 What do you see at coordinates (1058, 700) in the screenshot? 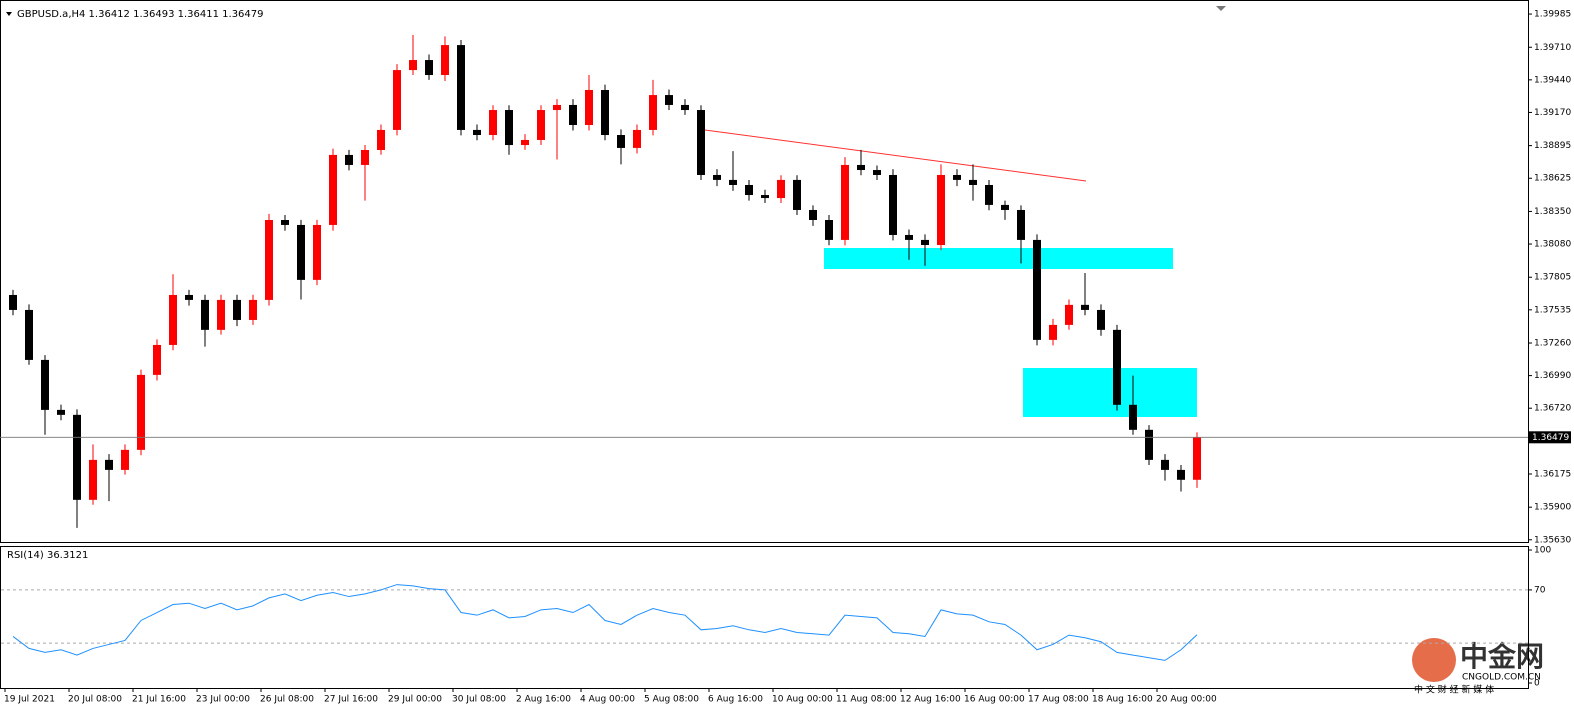
I see `x-tick-label: 17 Aug 08:00` at bounding box center [1058, 700].